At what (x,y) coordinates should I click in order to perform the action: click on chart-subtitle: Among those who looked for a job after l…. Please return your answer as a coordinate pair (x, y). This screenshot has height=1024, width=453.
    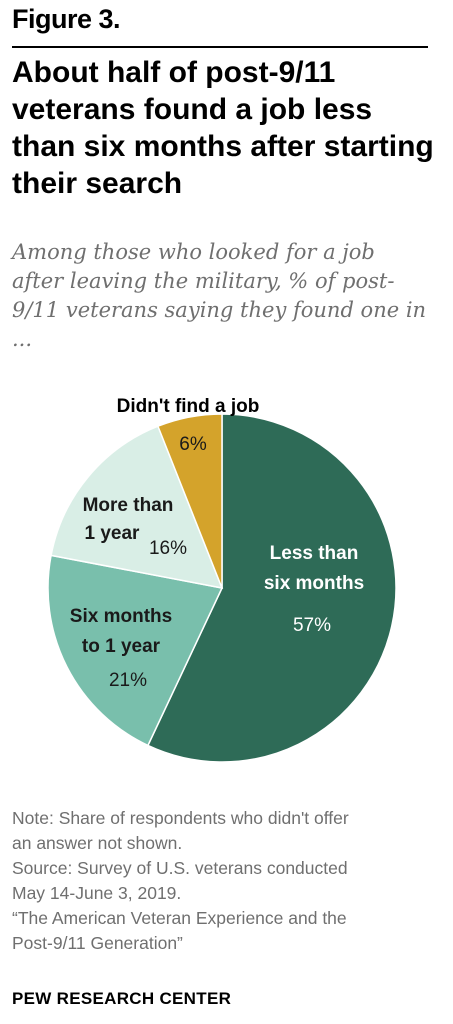
    Looking at the image, I should click on (219, 295).